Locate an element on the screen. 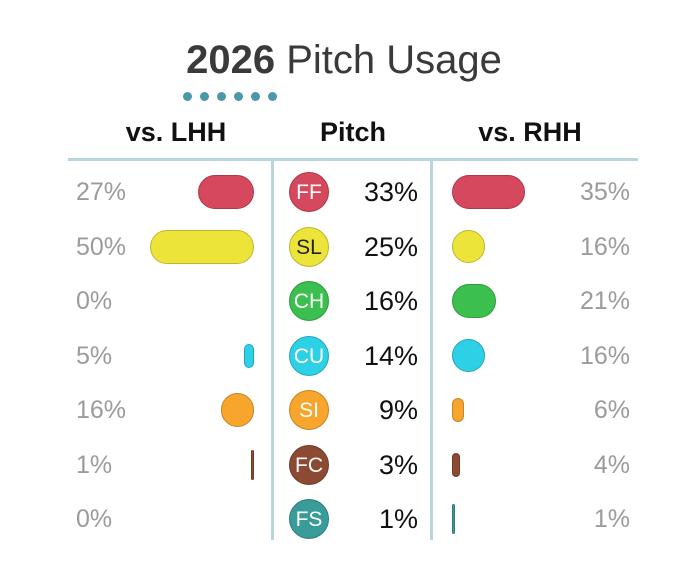 The image size is (688, 584). overall-usage-percent: 14% is located at coordinates (390, 355).